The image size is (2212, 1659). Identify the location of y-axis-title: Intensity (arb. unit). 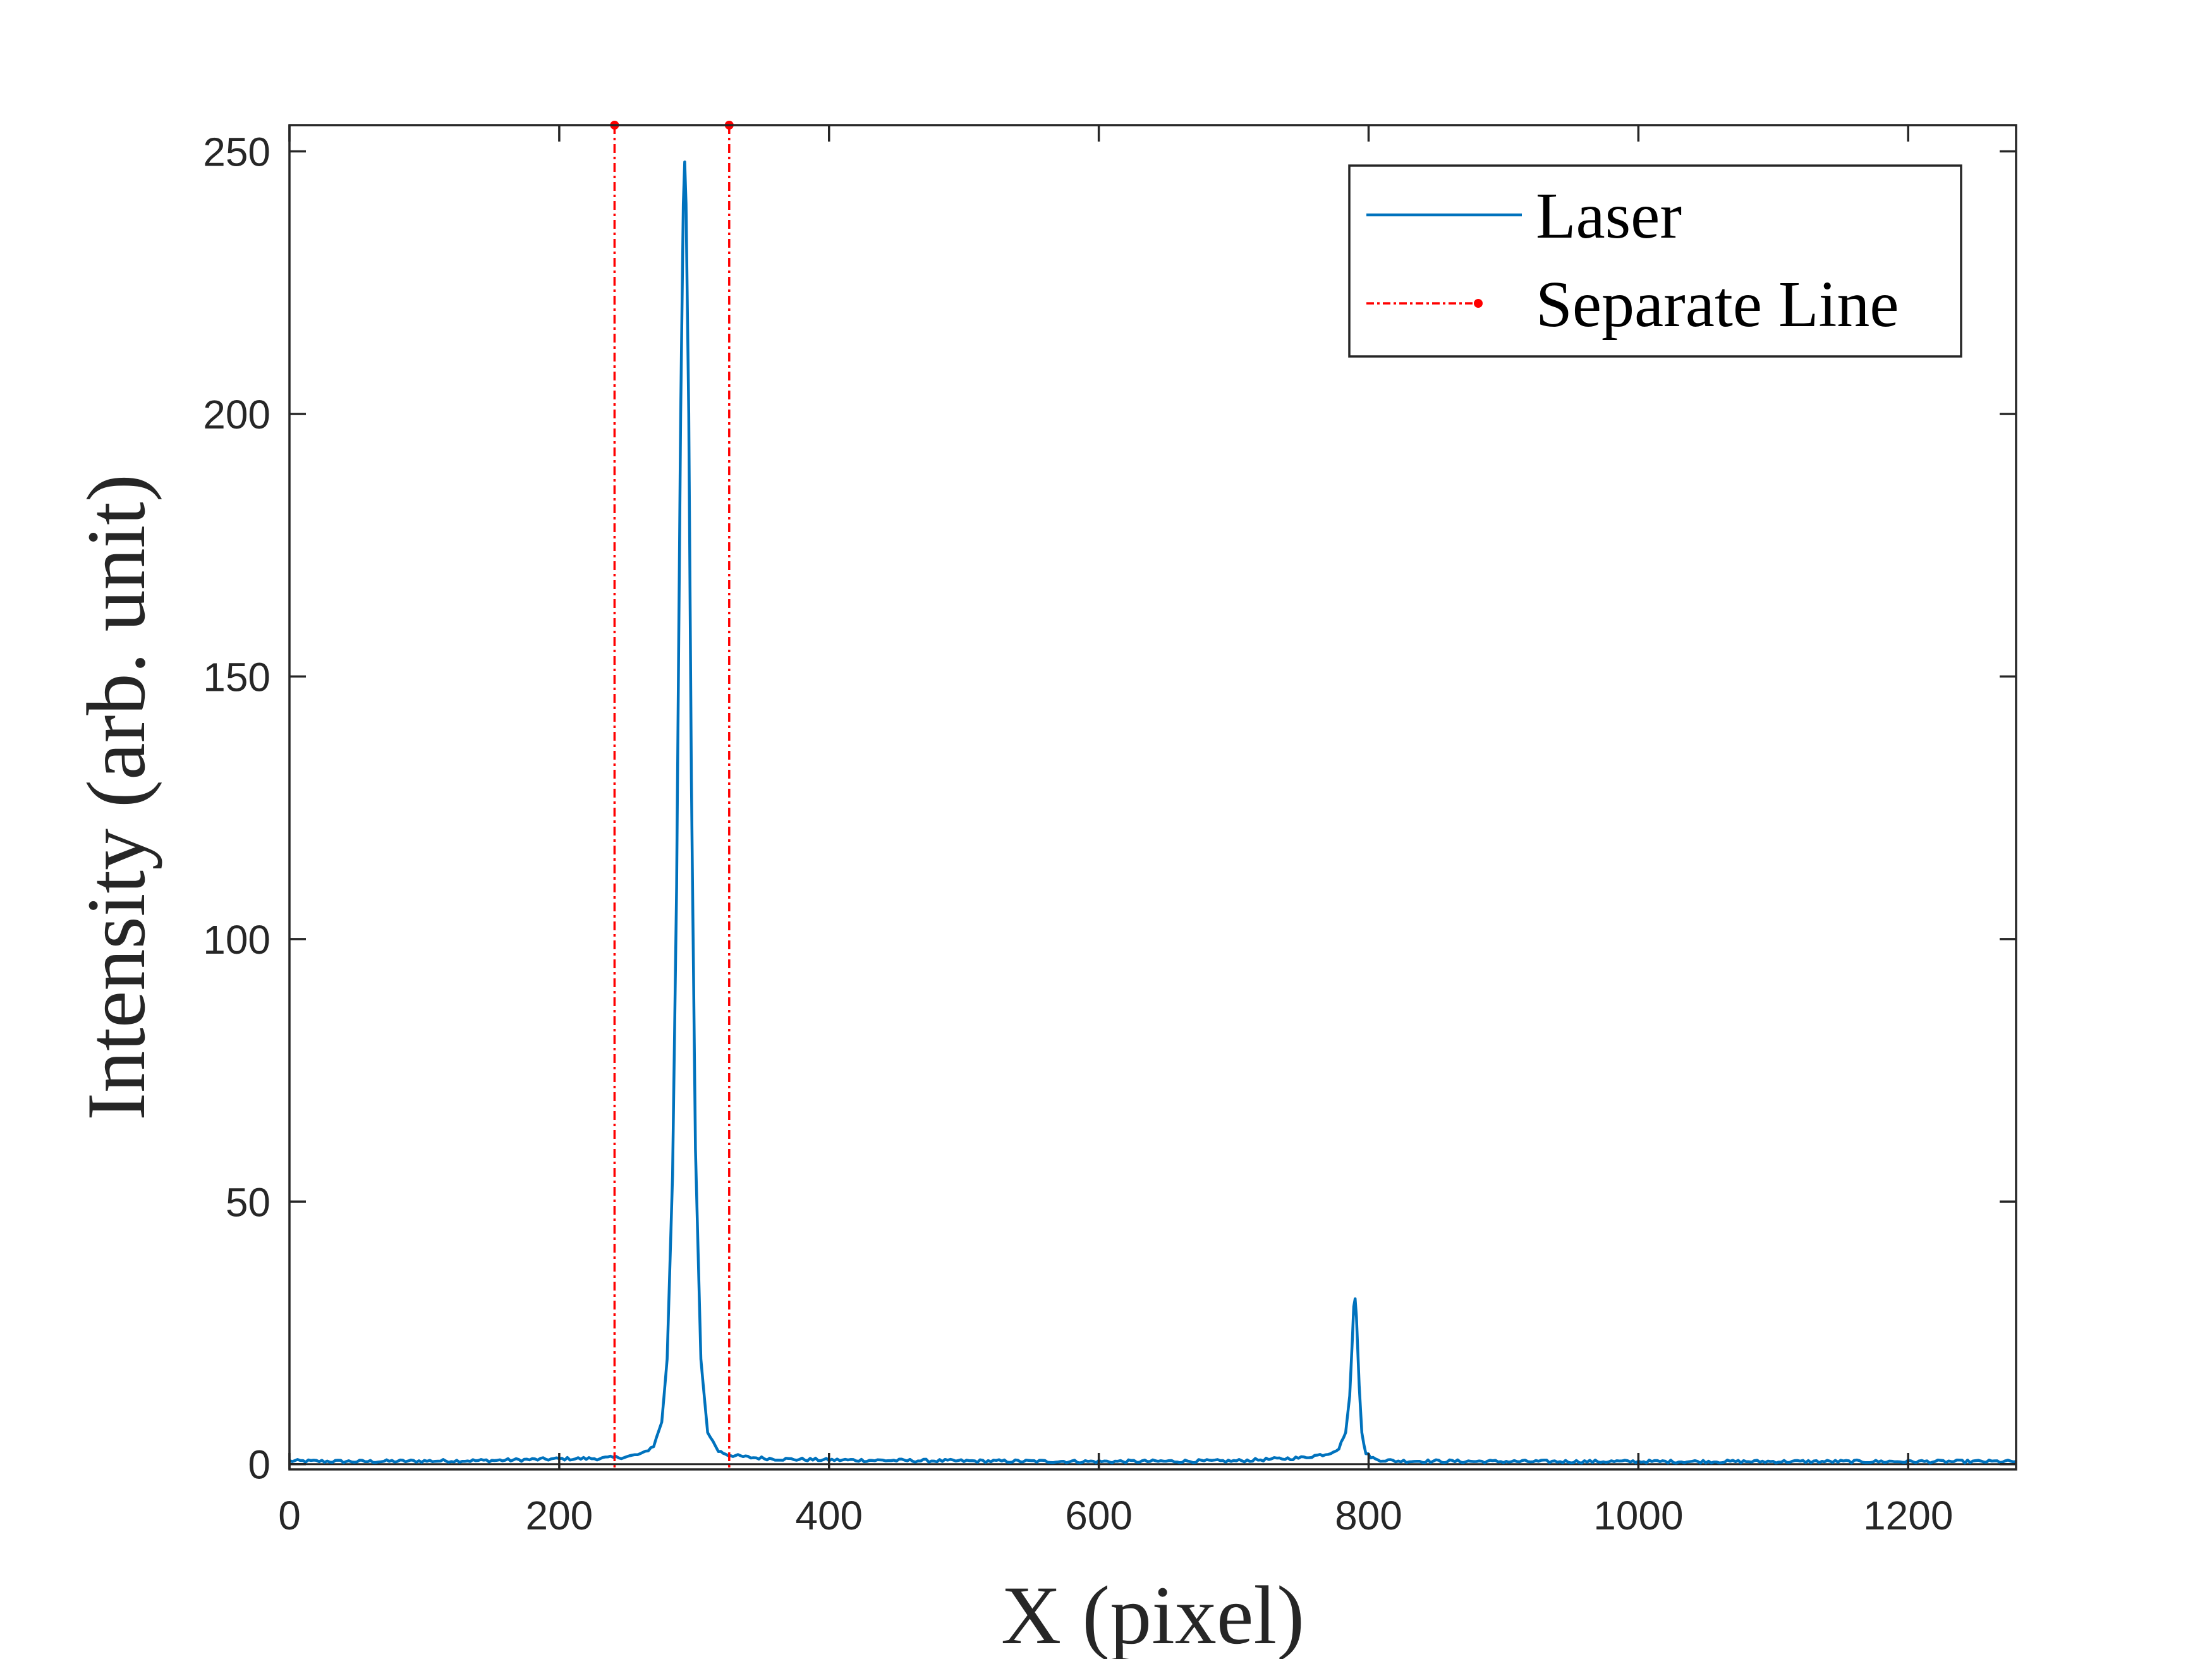
(116, 797).